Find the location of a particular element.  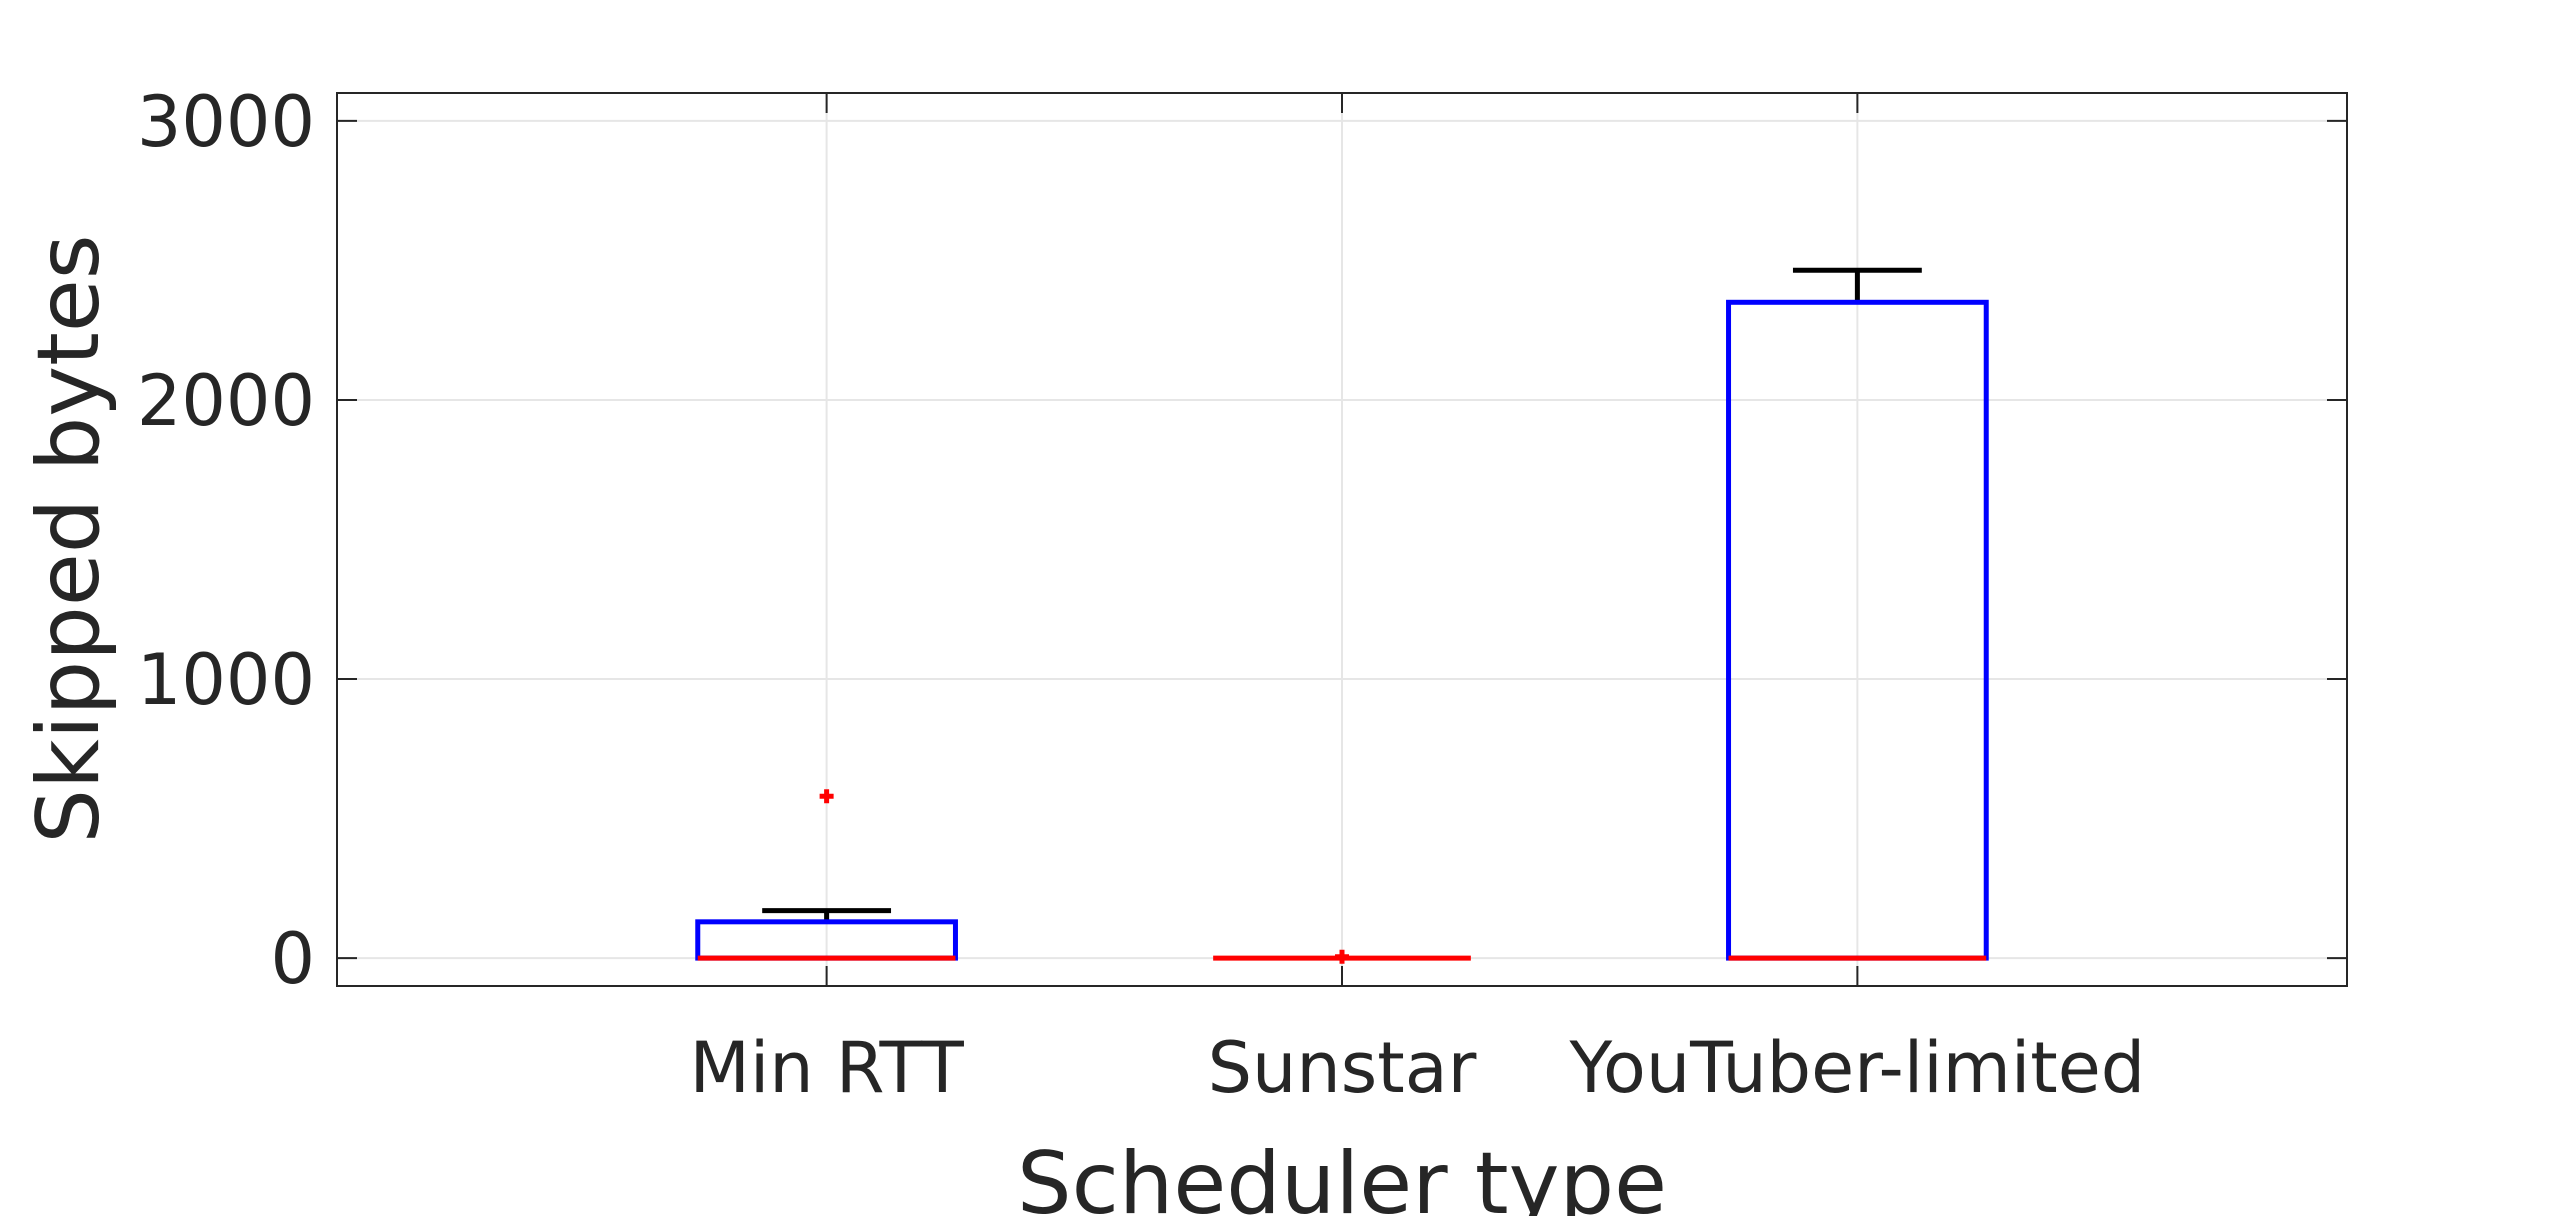

y-axis-title: Skipped bytes is located at coordinates (69, 538).